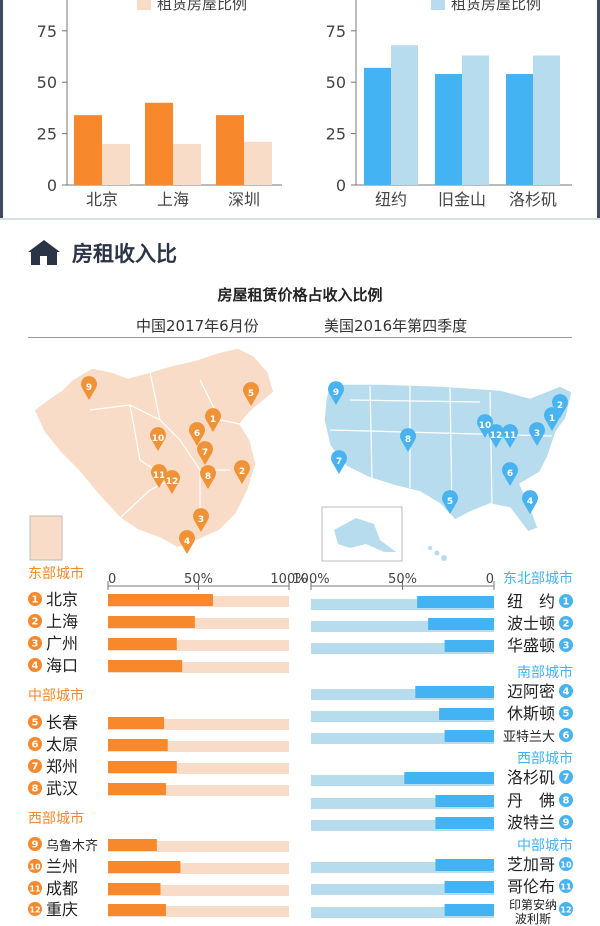  What do you see at coordinates (300, 219) in the screenshot?
I see `frame-bottom-border` at bounding box center [300, 219].